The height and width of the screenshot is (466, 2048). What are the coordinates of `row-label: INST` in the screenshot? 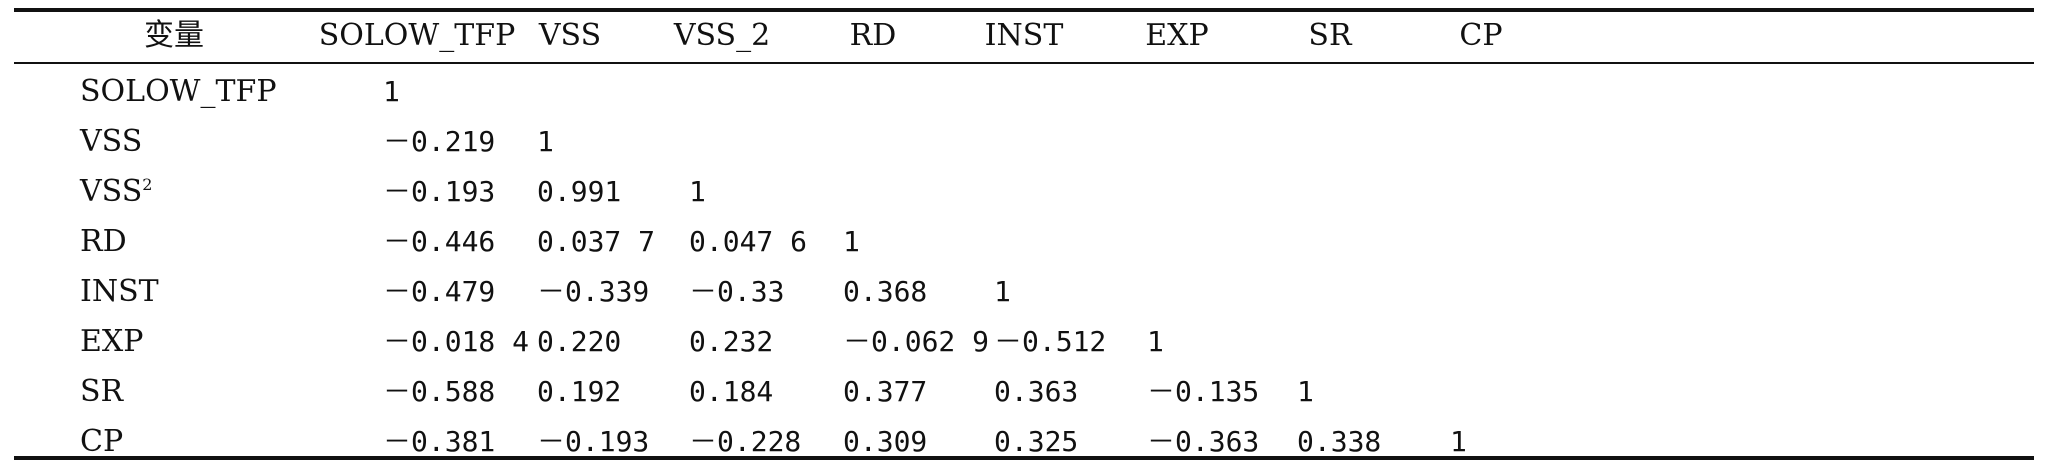 It's located at (119, 292).